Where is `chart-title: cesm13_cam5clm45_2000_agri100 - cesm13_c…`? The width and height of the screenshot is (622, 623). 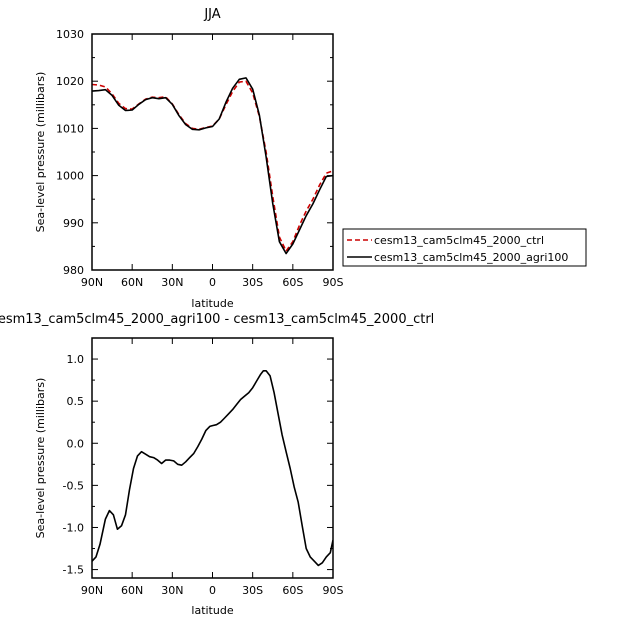
chart-title: cesm13_cam5clm45_2000_agri100 - cesm13_c… is located at coordinates (217, 319).